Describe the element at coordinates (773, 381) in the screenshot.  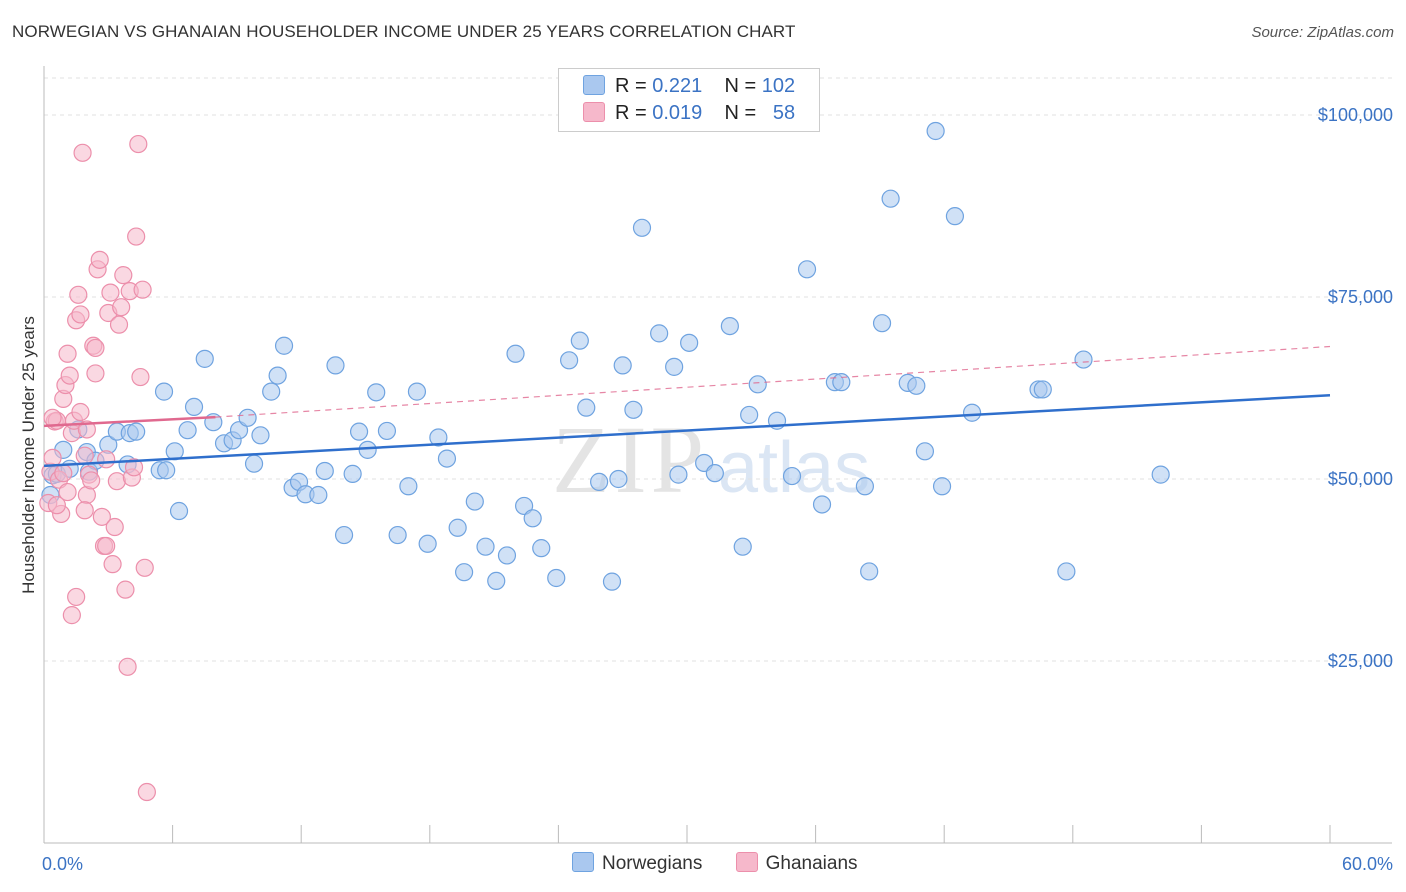
I see `ghanaian-trend-extension` at that location.